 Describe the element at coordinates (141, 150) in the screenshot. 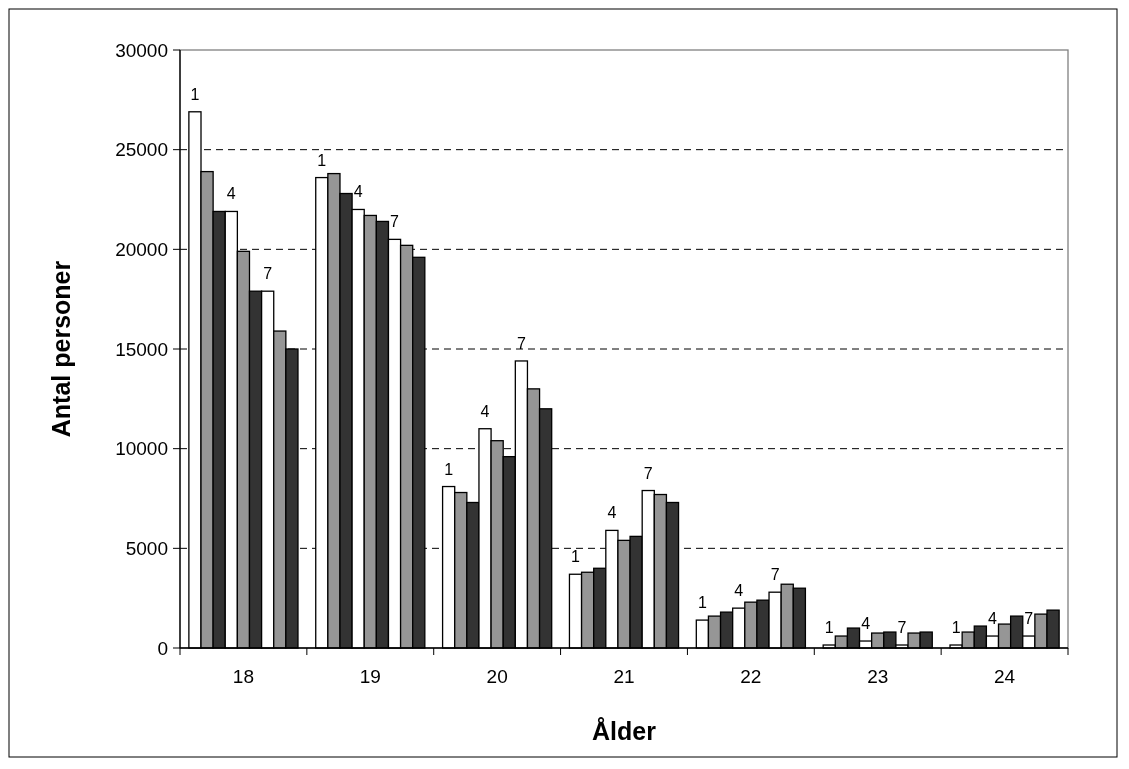

I see `y-tick-label: 25000` at that location.